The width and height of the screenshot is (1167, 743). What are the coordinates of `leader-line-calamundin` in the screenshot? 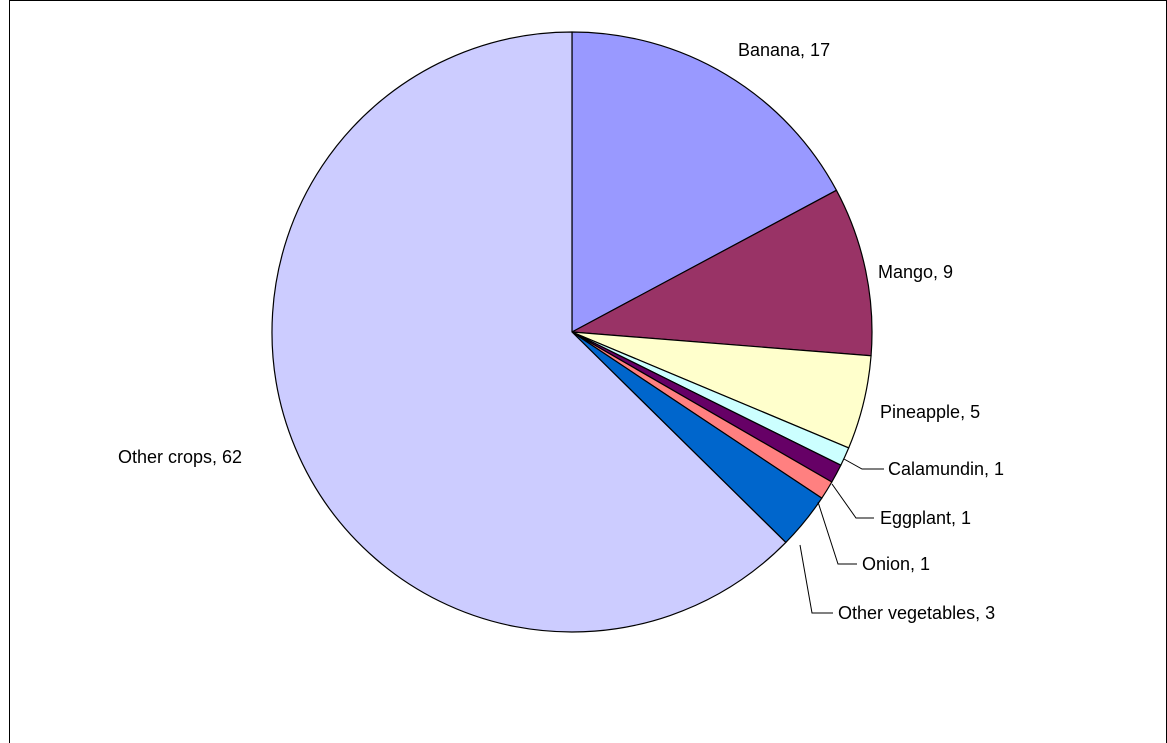 It's located at (863, 464).